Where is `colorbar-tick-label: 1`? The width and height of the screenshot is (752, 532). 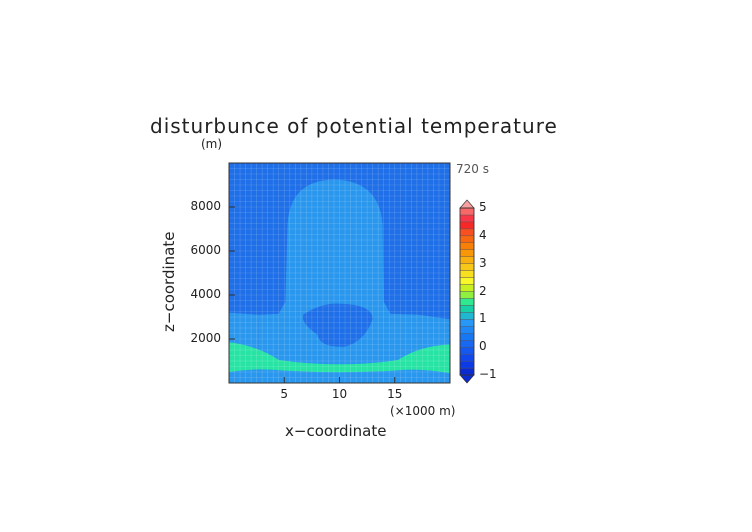
colorbar-tick-label: 1 is located at coordinates (483, 318).